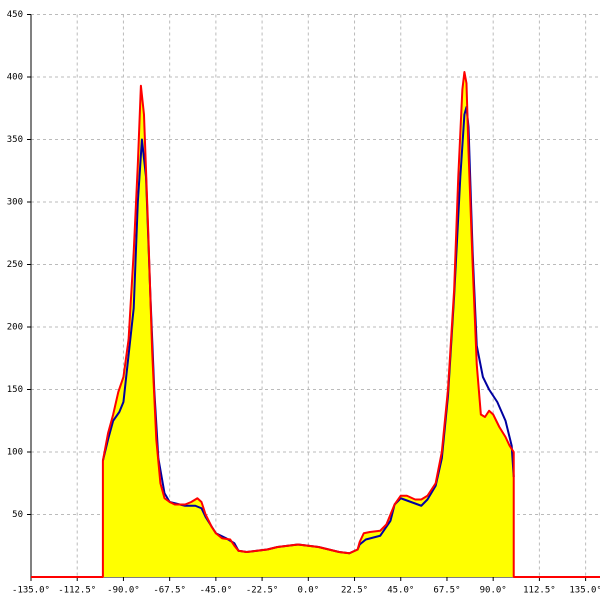  What do you see at coordinates (308, 591) in the screenshot?
I see `x-tick-label: 0.0°` at bounding box center [308, 591].